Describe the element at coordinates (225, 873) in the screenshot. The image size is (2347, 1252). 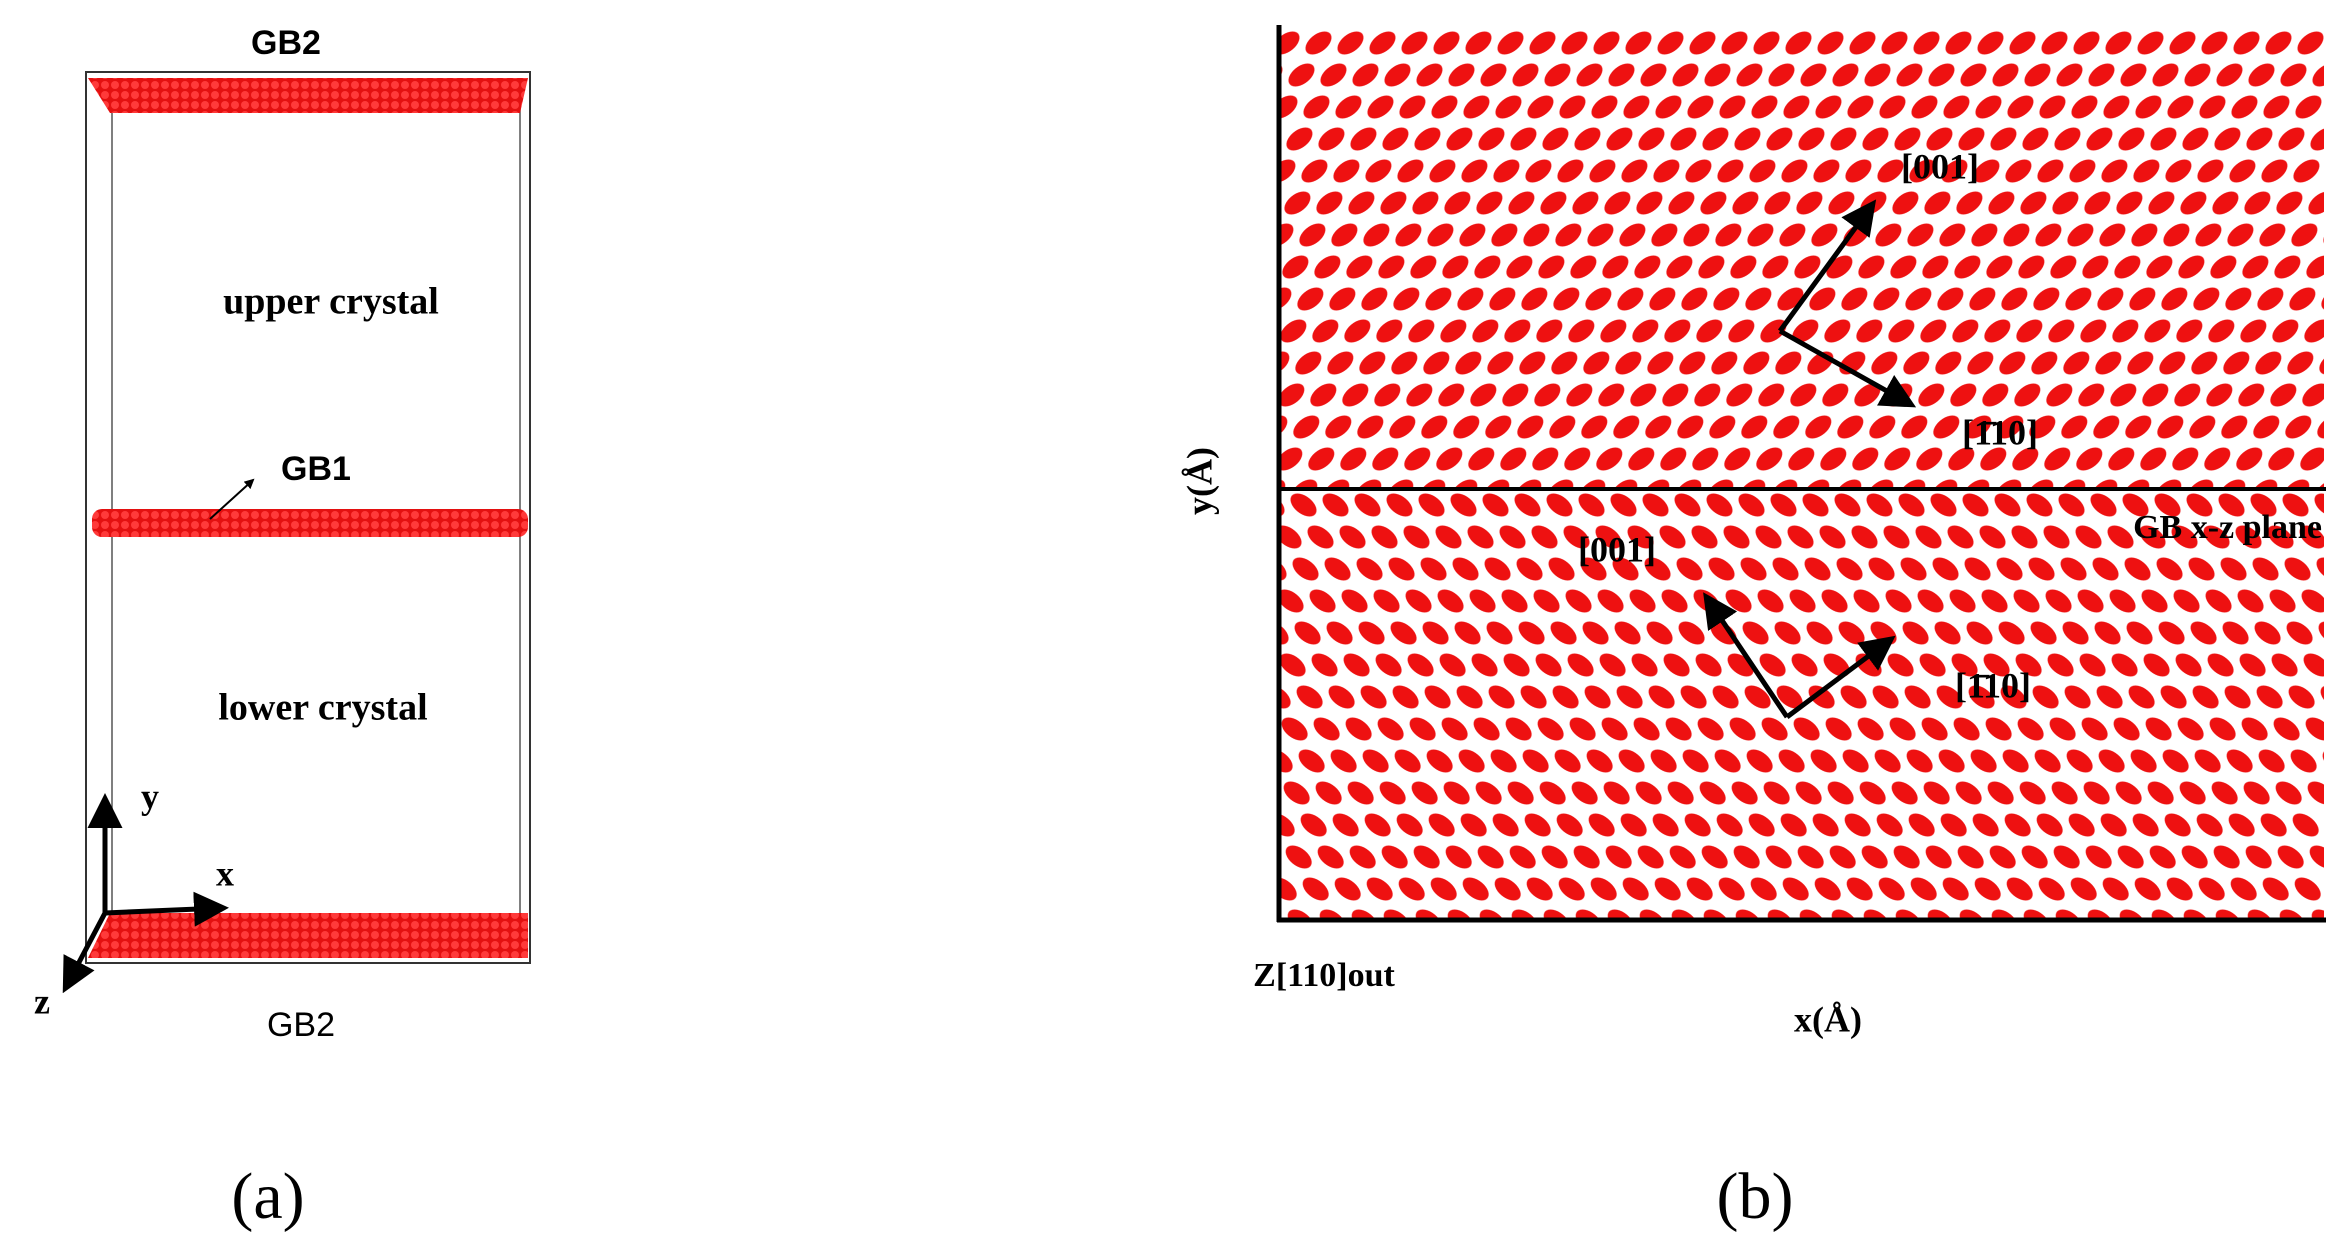
I see `axis-x-label: x` at that location.